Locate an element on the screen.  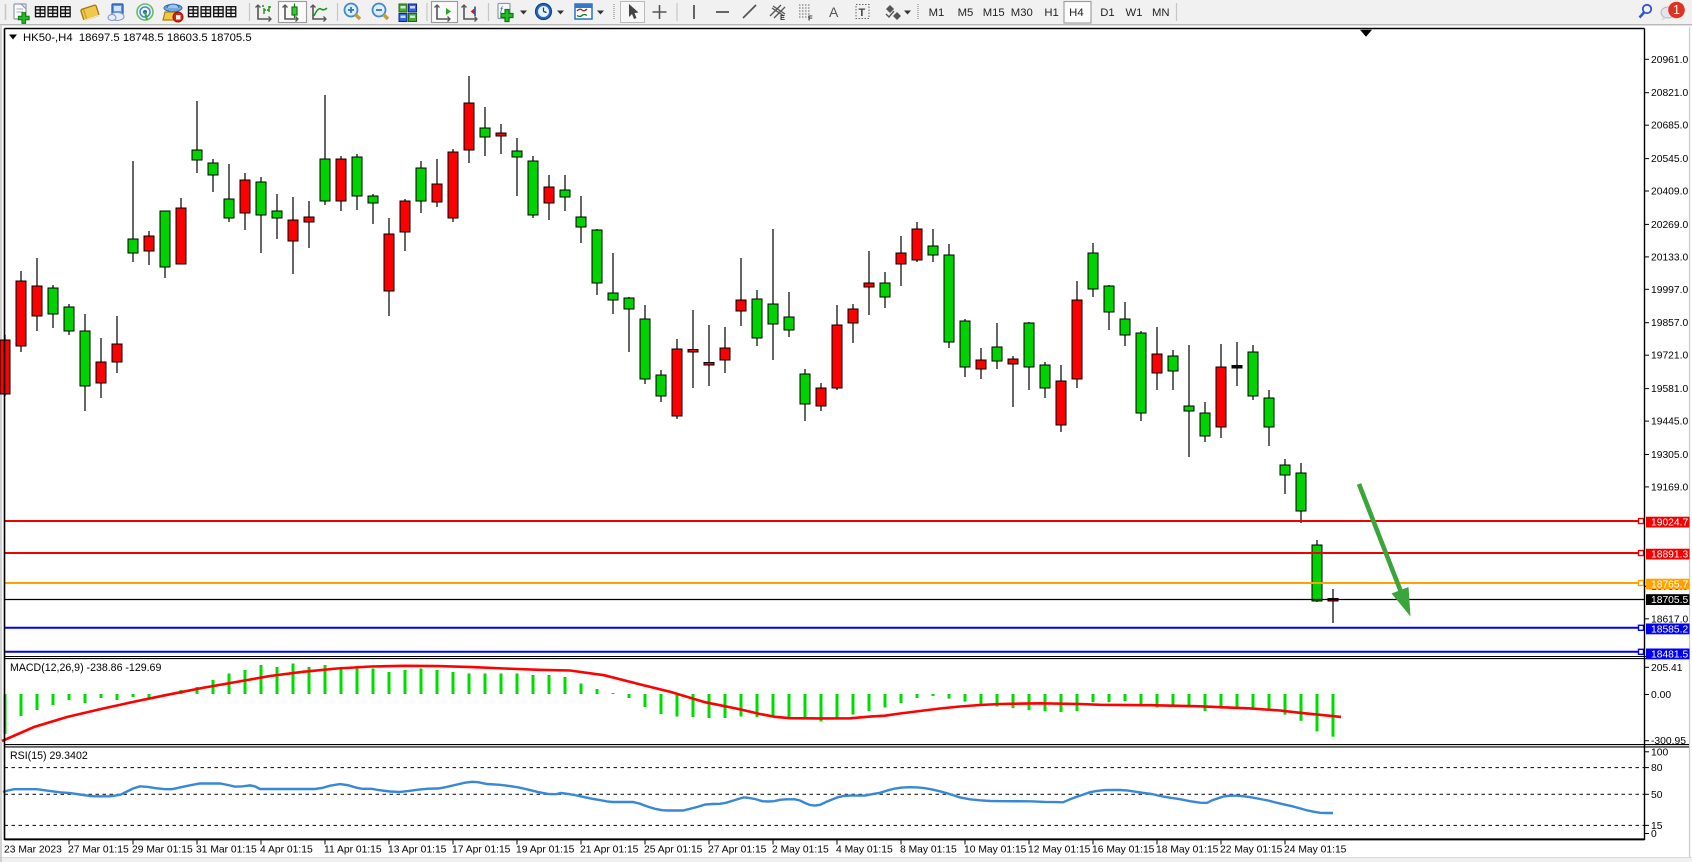
svg-text: 50 is located at coordinates (1657, 795).